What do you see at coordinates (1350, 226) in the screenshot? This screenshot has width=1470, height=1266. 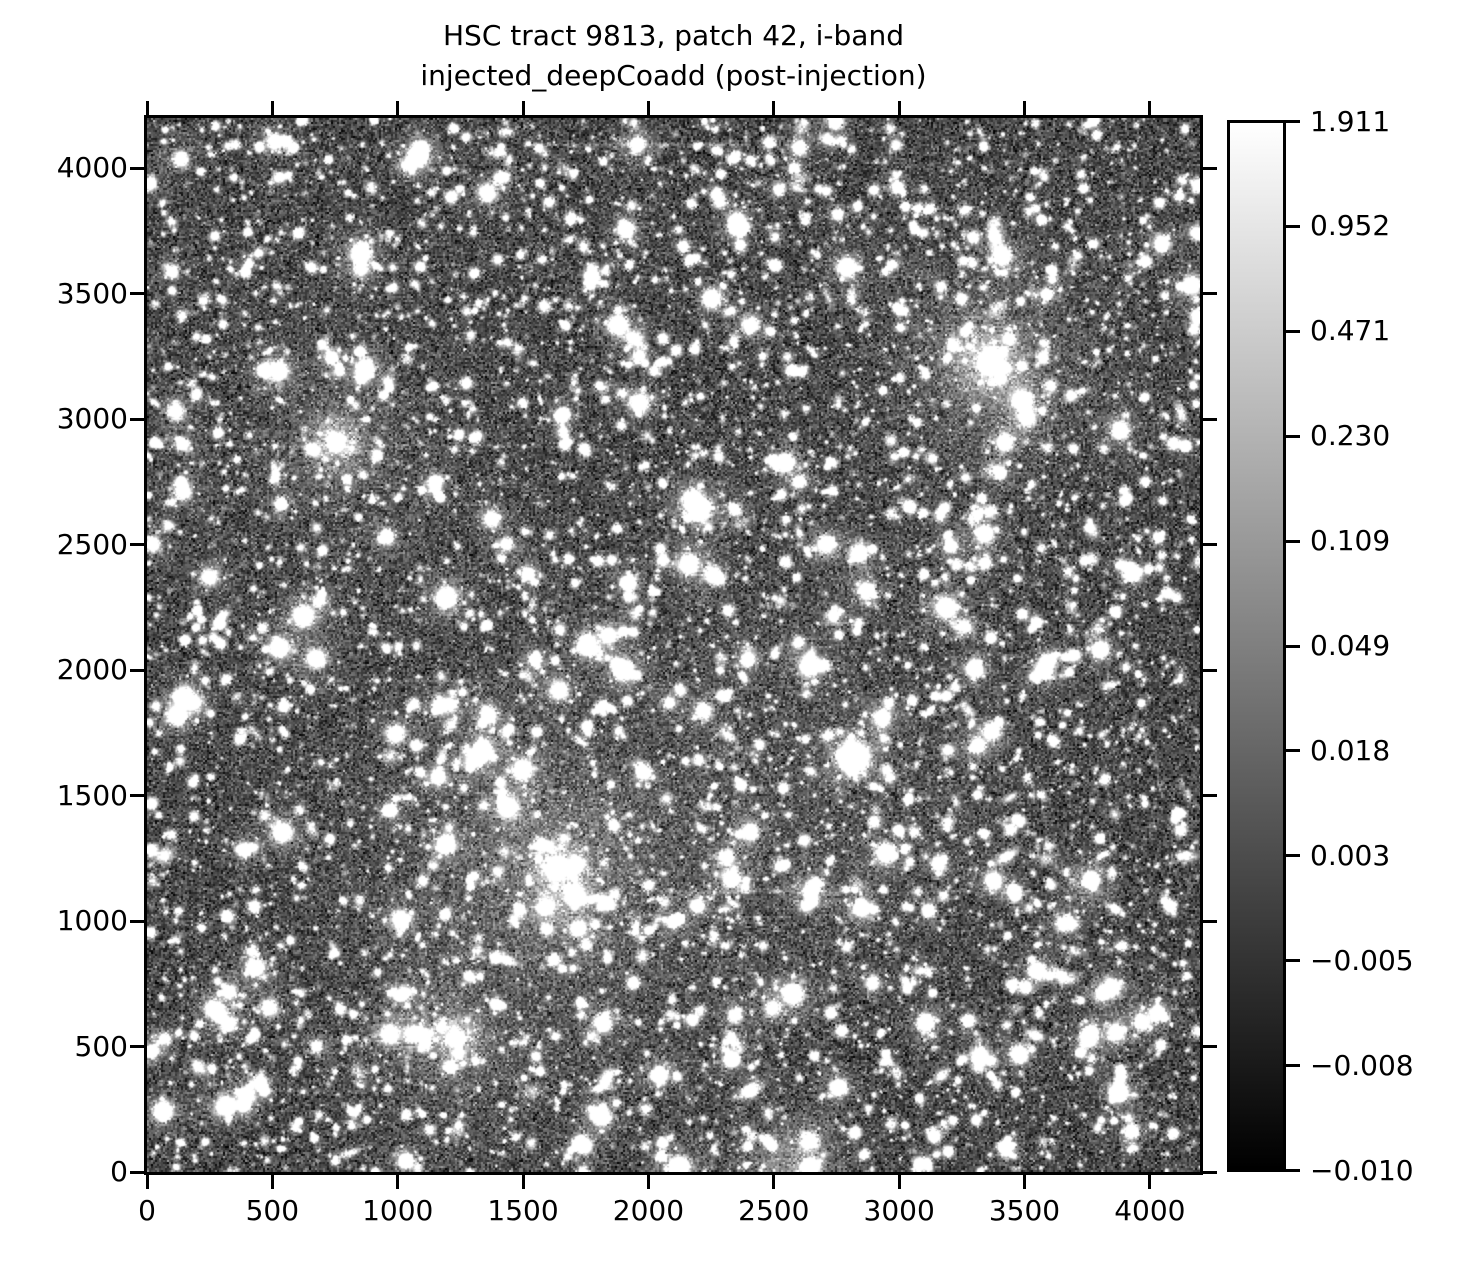 I see `colorbar-tick-label: 0.952` at bounding box center [1350, 226].